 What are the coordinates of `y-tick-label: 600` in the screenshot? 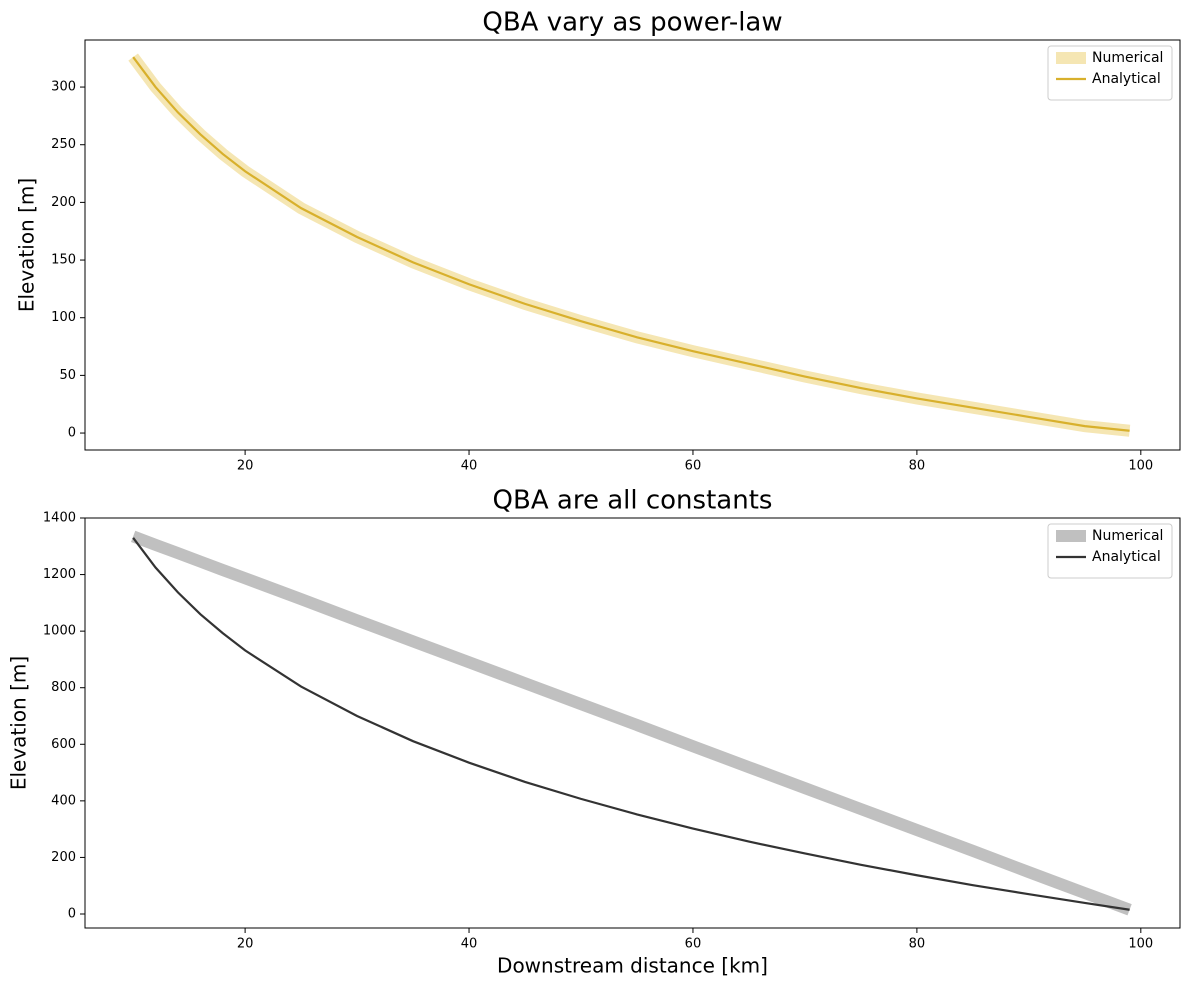 It's located at (63, 744).